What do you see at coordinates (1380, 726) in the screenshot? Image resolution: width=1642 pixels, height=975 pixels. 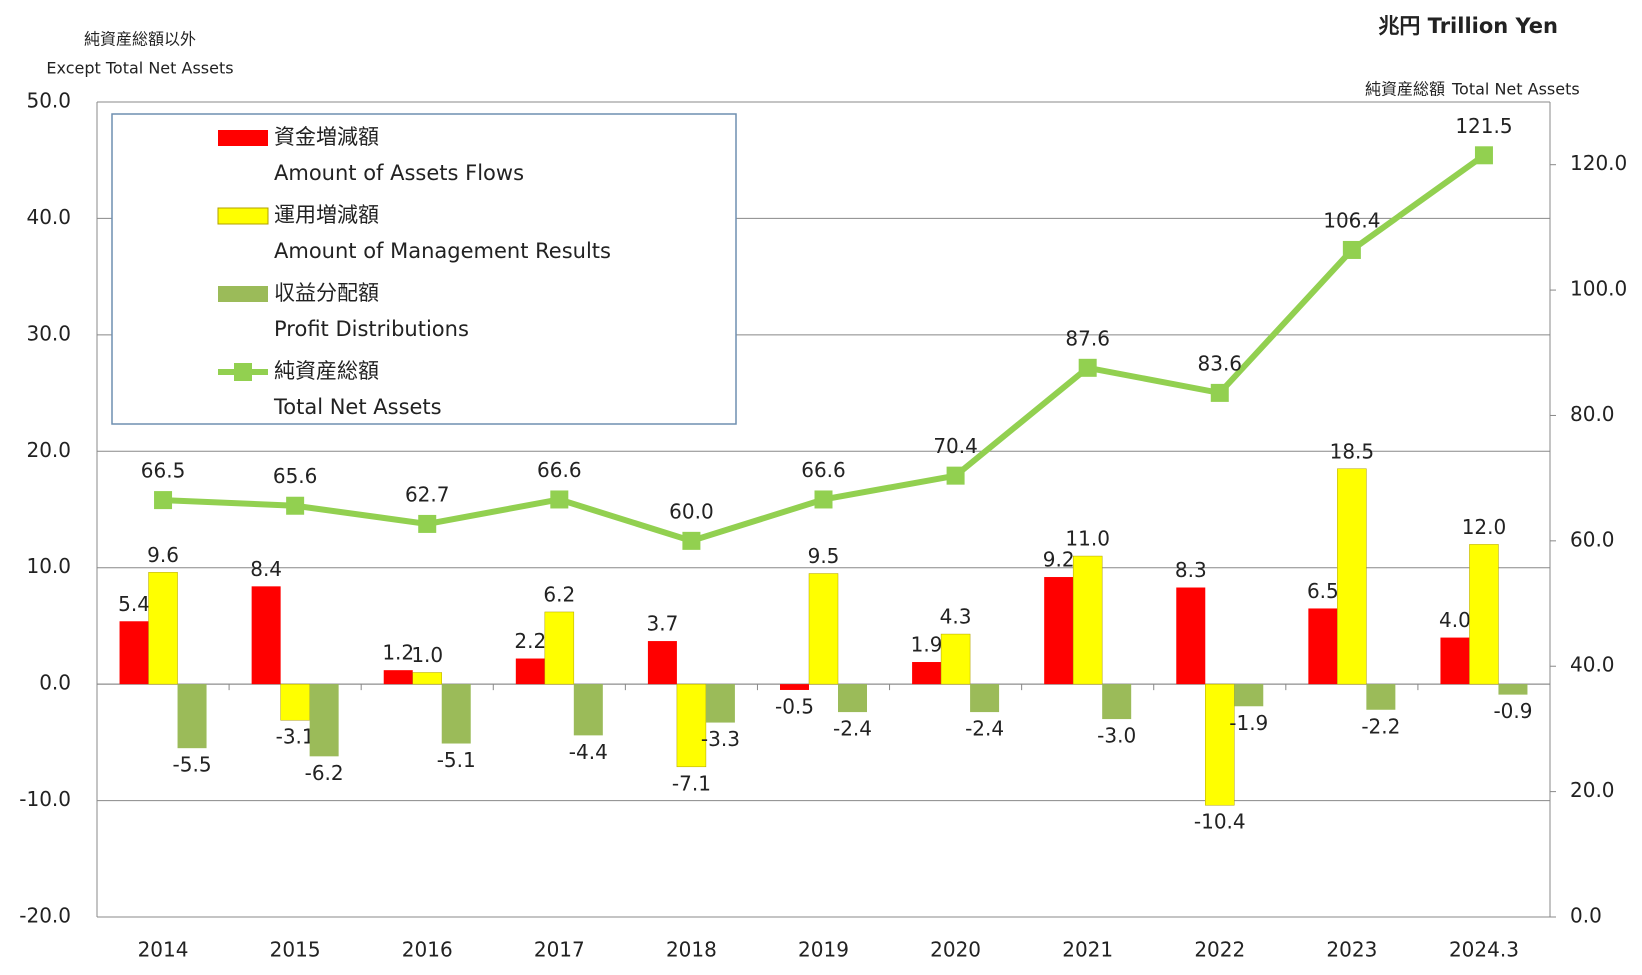 I see `data-label: -2.2` at bounding box center [1380, 726].